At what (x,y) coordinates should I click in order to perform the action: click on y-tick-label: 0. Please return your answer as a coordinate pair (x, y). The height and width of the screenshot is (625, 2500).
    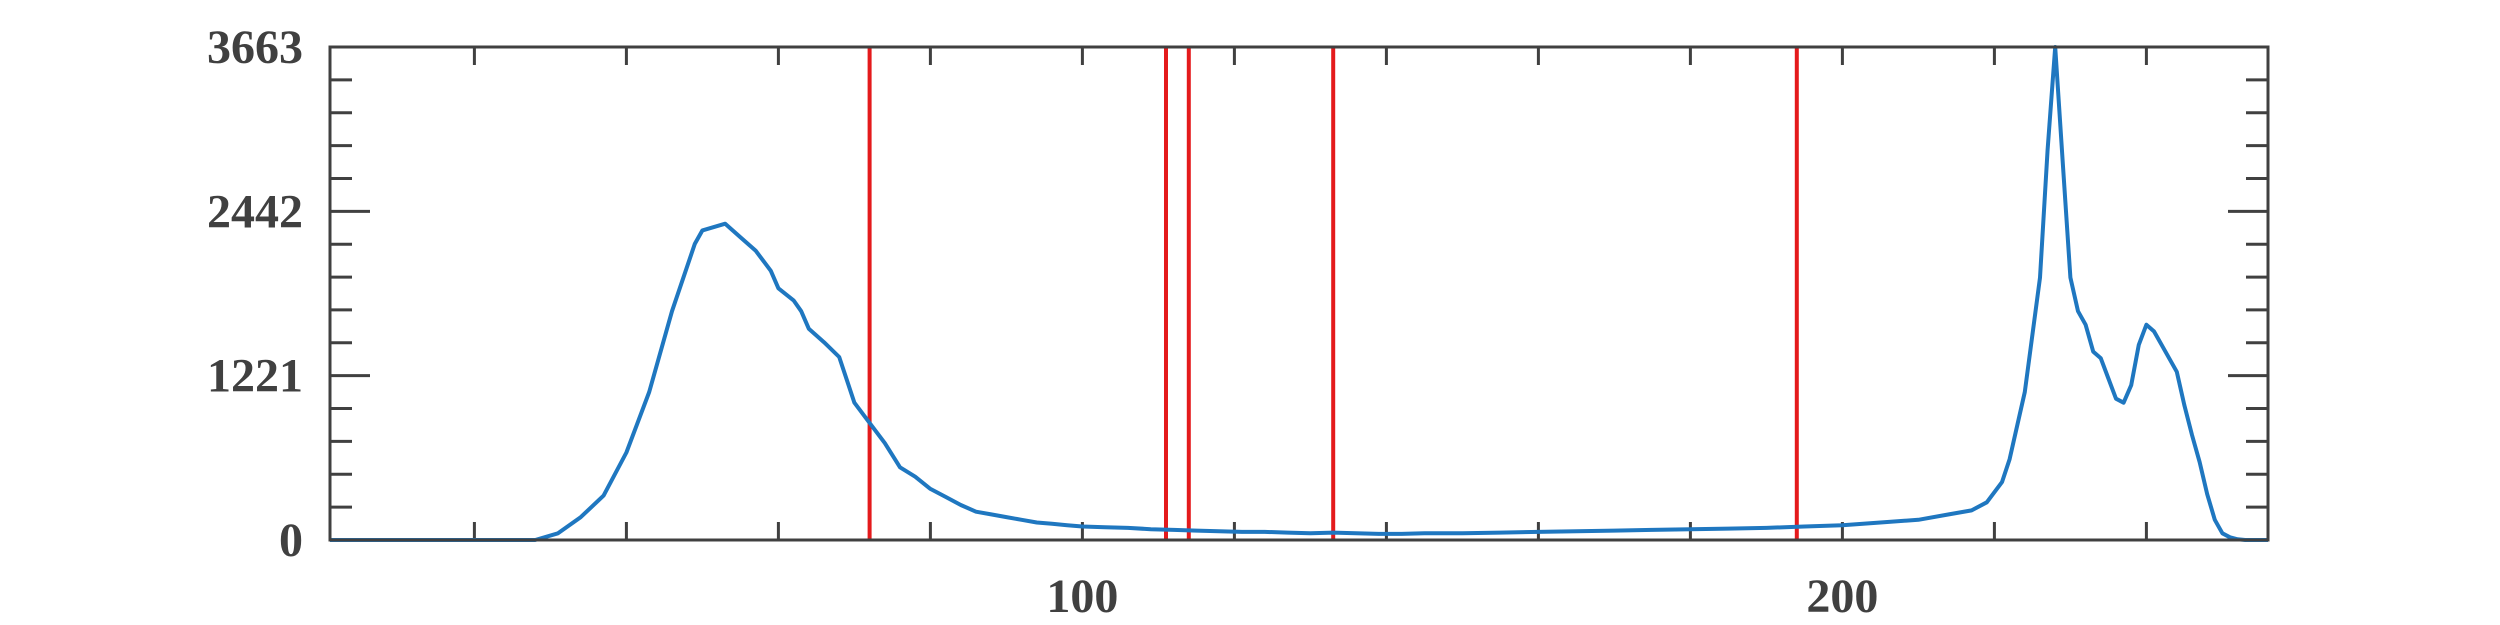
    Looking at the image, I should click on (291, 540).